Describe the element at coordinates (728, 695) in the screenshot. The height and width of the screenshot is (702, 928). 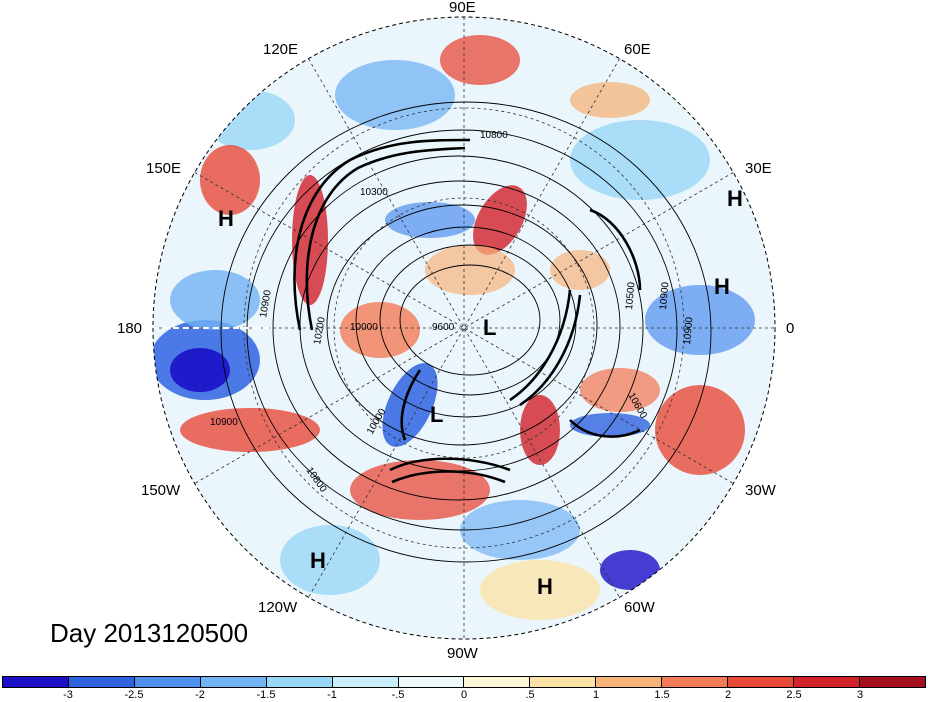
I see `colorbar-tick-label: 2` at that location.